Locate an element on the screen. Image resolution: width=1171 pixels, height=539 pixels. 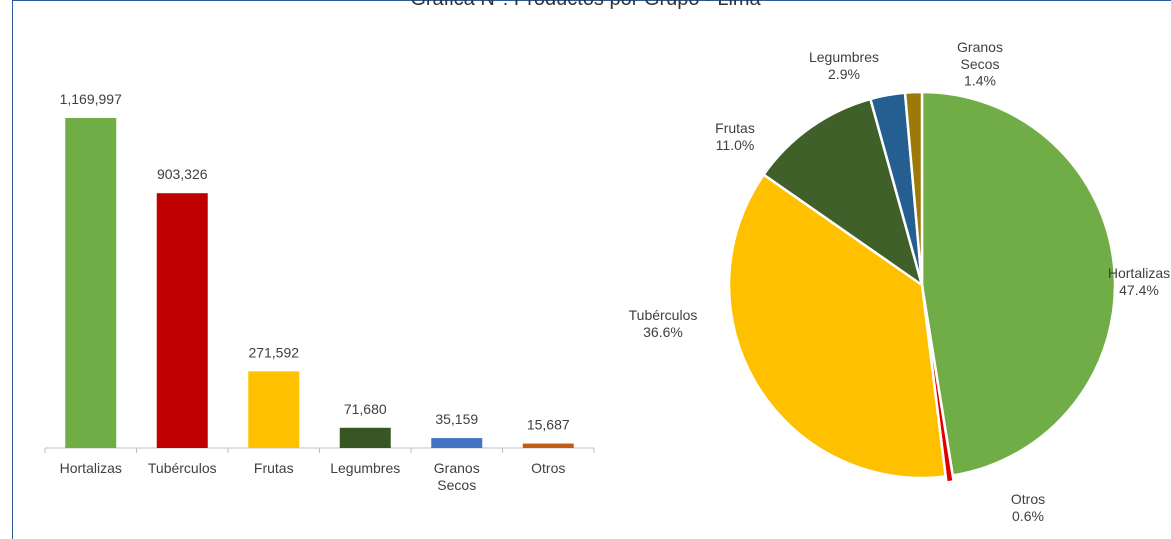
bar-value-label-1: 903,326 is located at coordinates (182, 174).